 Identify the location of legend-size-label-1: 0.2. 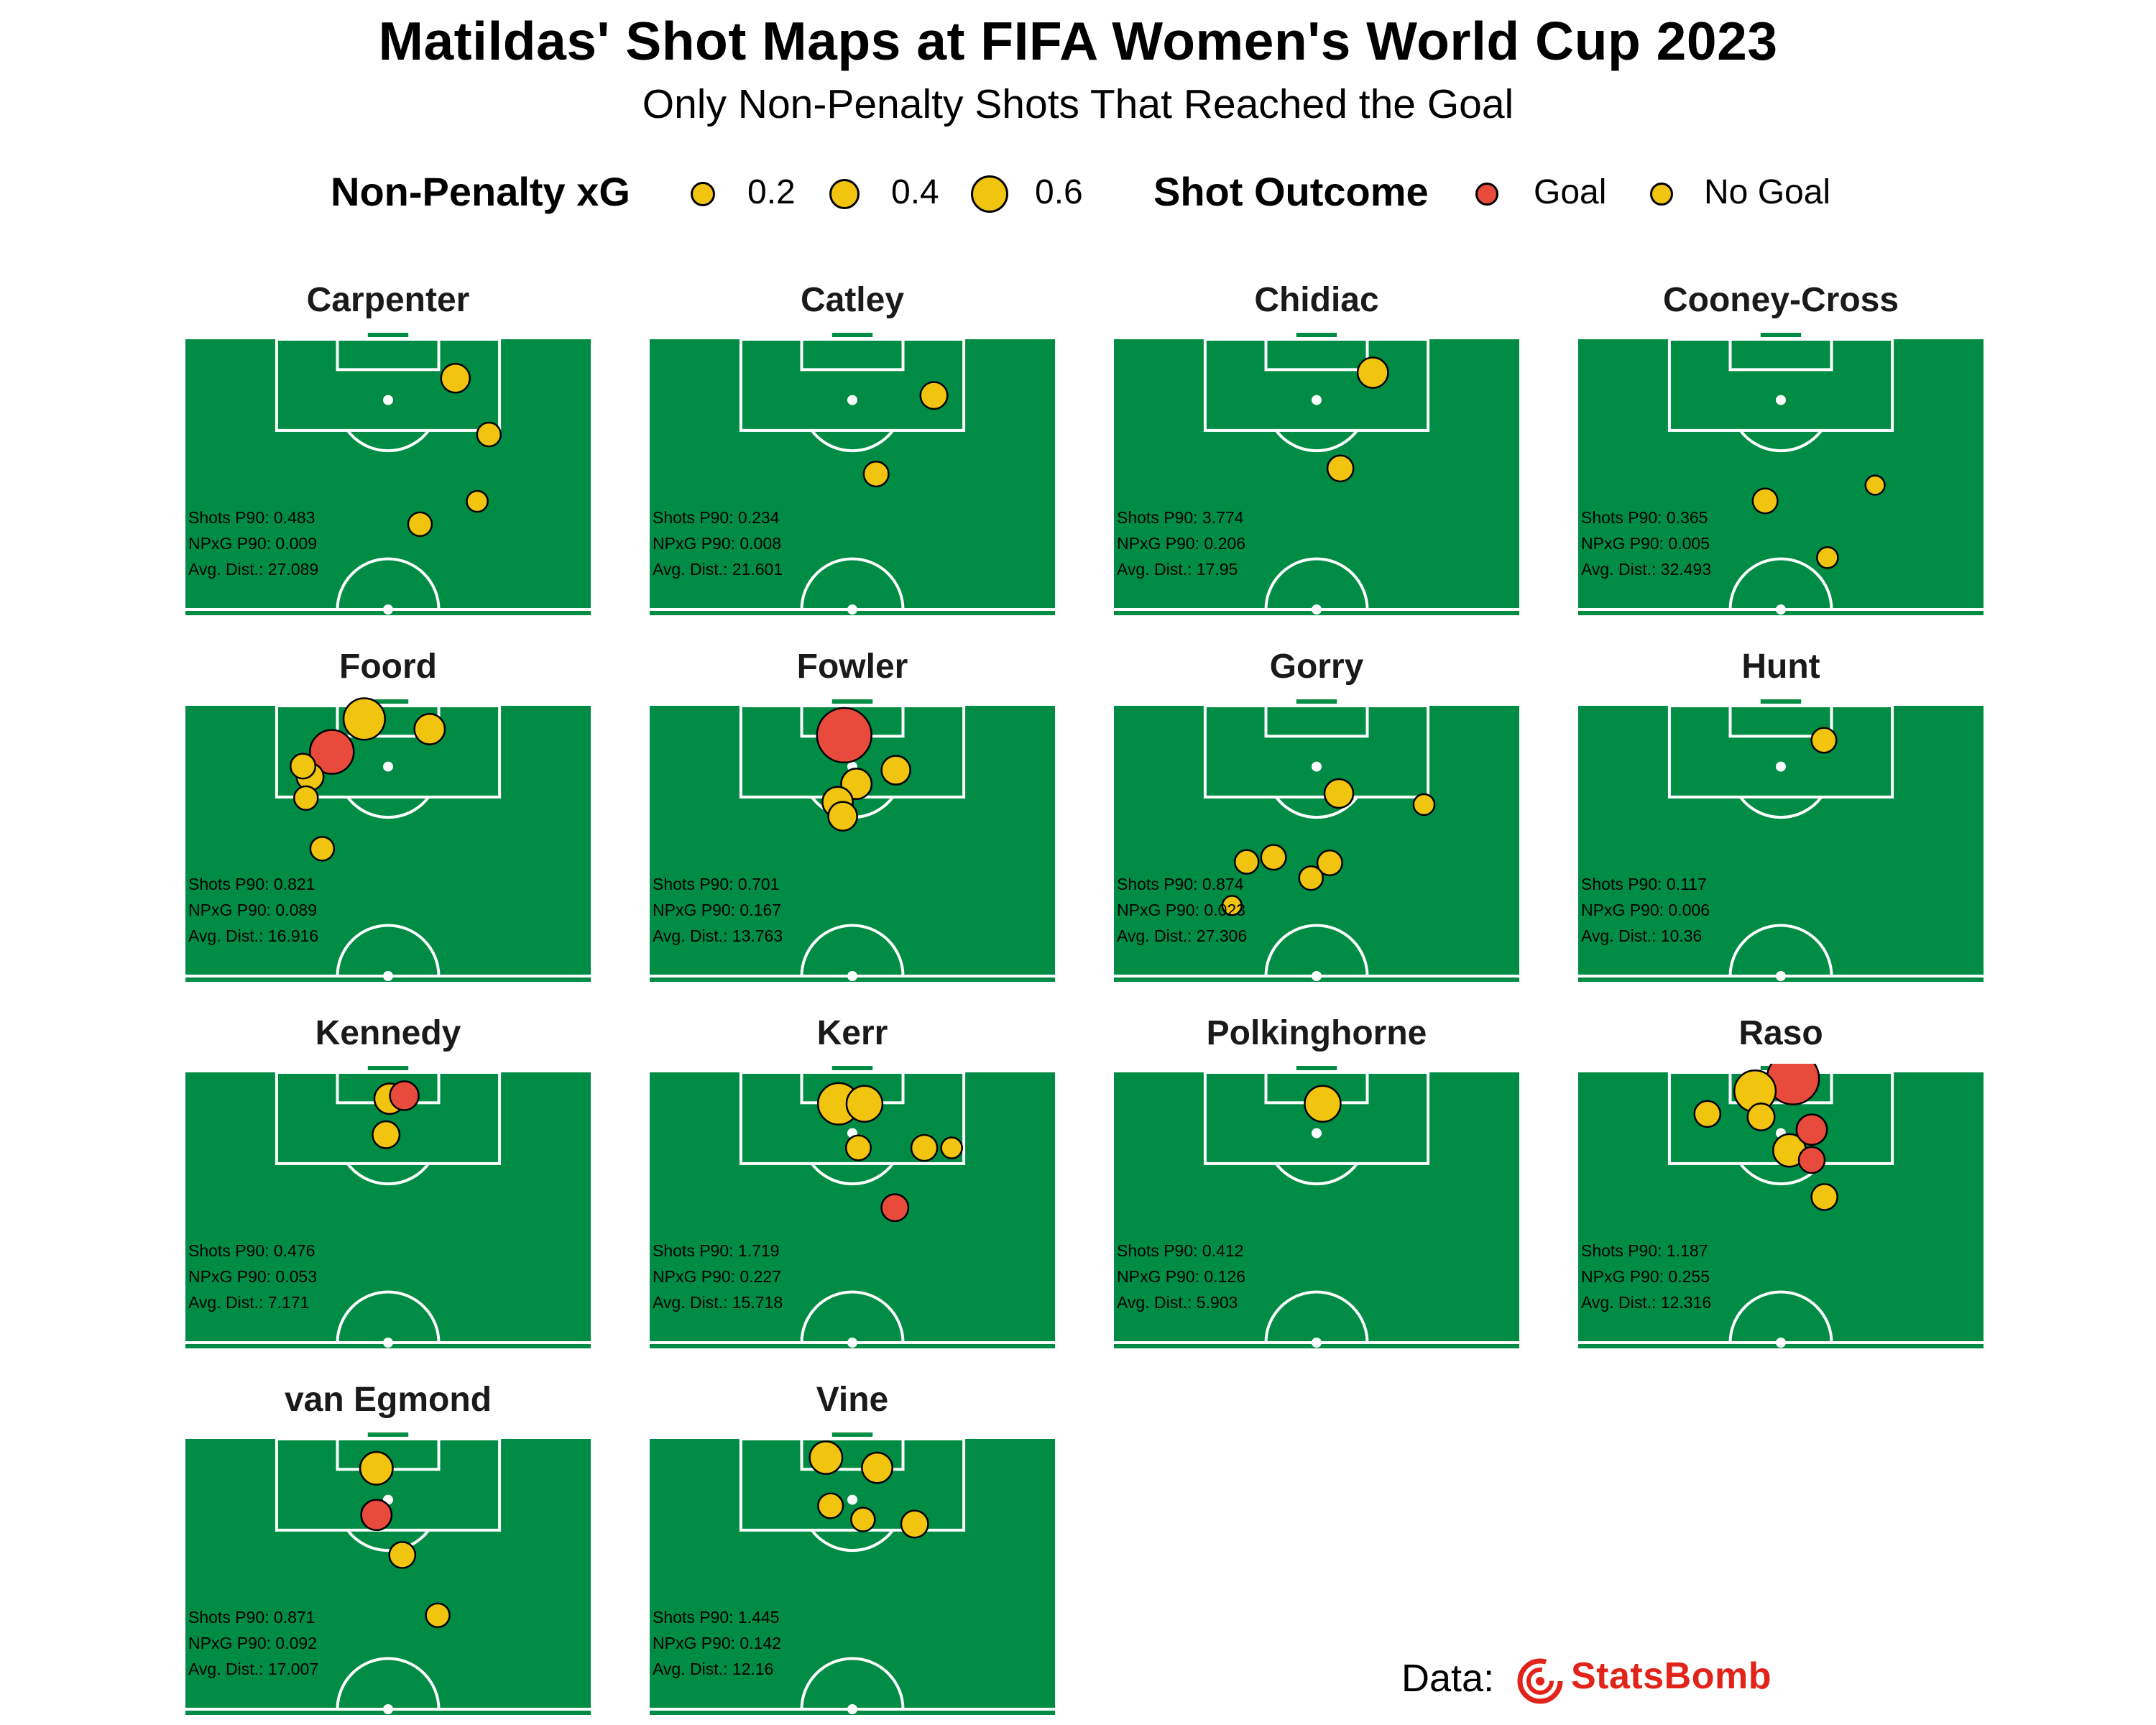
(771, 192).